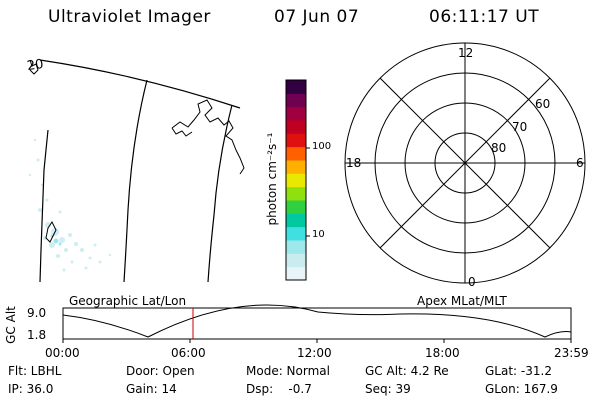 Image resolution: width=600 pixels, height=400 pixels. I want to click on colorbar-unit-label: photon cm⁻²s⁻¹, so click(272, 179).